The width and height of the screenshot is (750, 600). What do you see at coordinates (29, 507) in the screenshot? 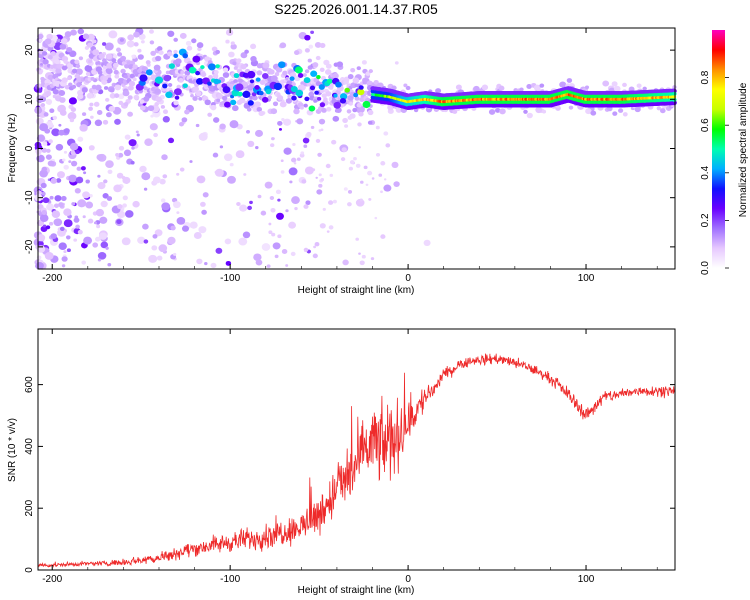
I see `y-tick-label: 200` at bounding box center [29, 507].